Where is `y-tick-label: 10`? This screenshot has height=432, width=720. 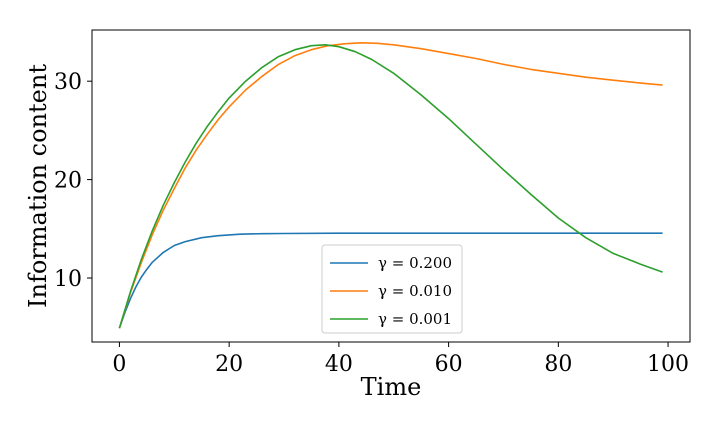
y-tick-label: 10 is located at coordinates (68, 279).